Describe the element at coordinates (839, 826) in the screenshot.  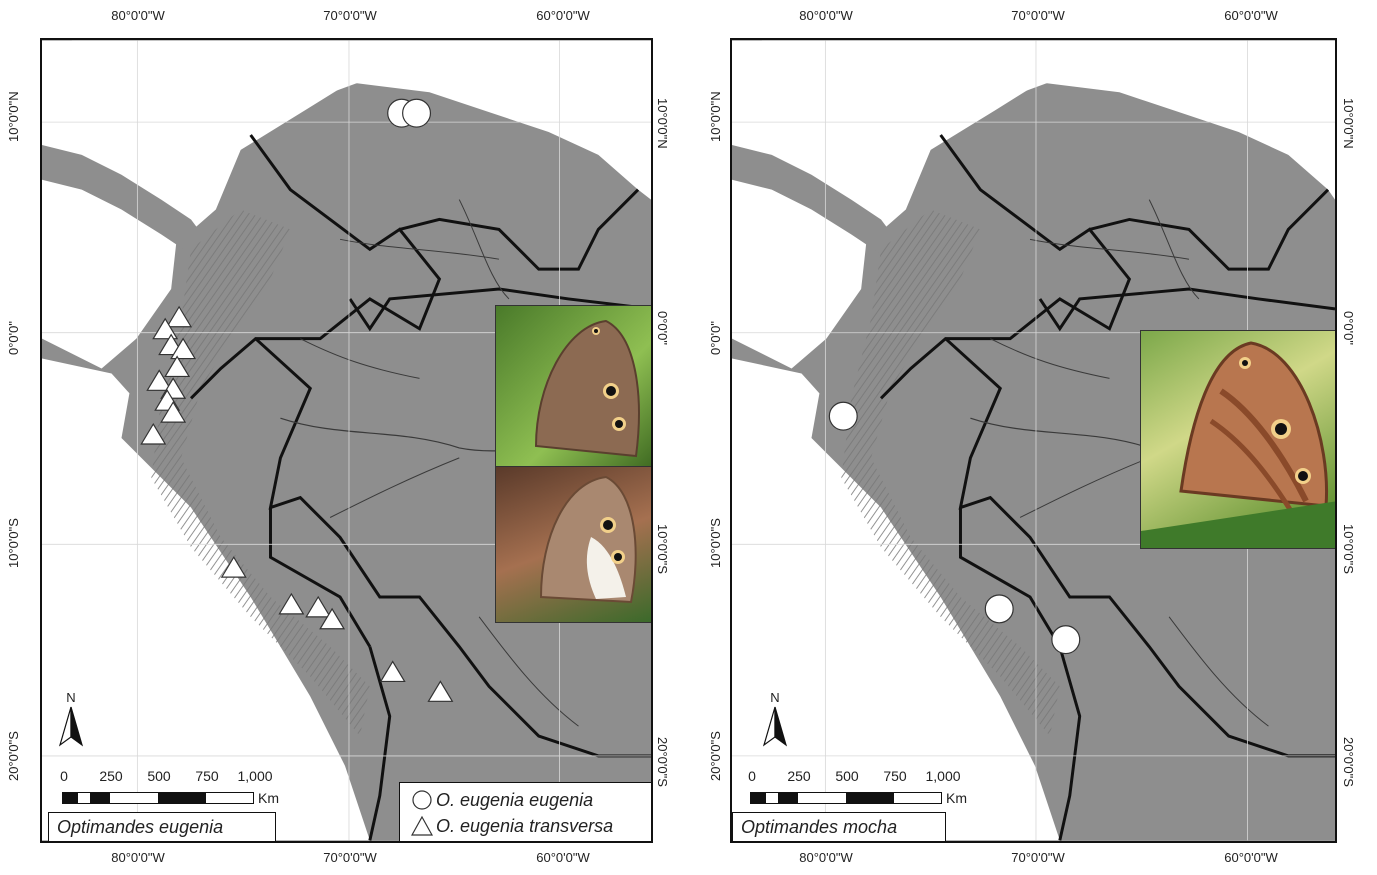
I see `map-title-right: Optimandes mocha` at that location.